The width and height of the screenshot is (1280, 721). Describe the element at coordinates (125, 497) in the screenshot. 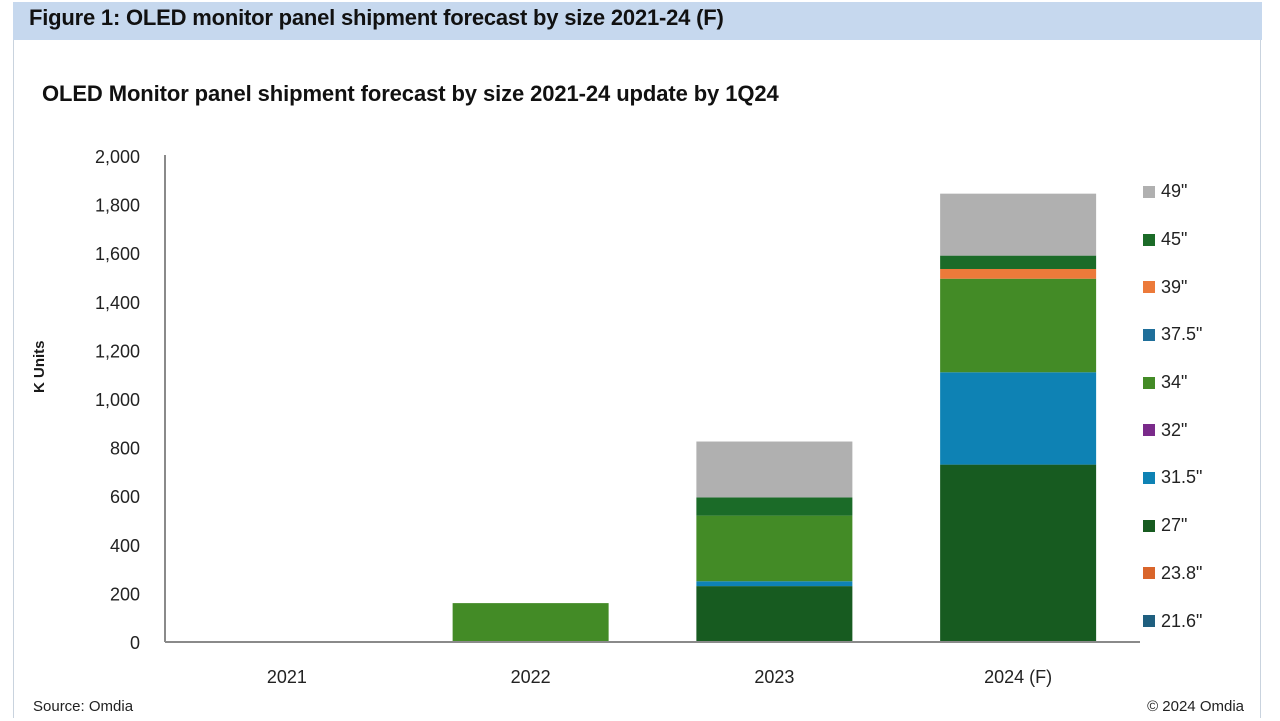

I see `y-tick-label: 600` at that location.